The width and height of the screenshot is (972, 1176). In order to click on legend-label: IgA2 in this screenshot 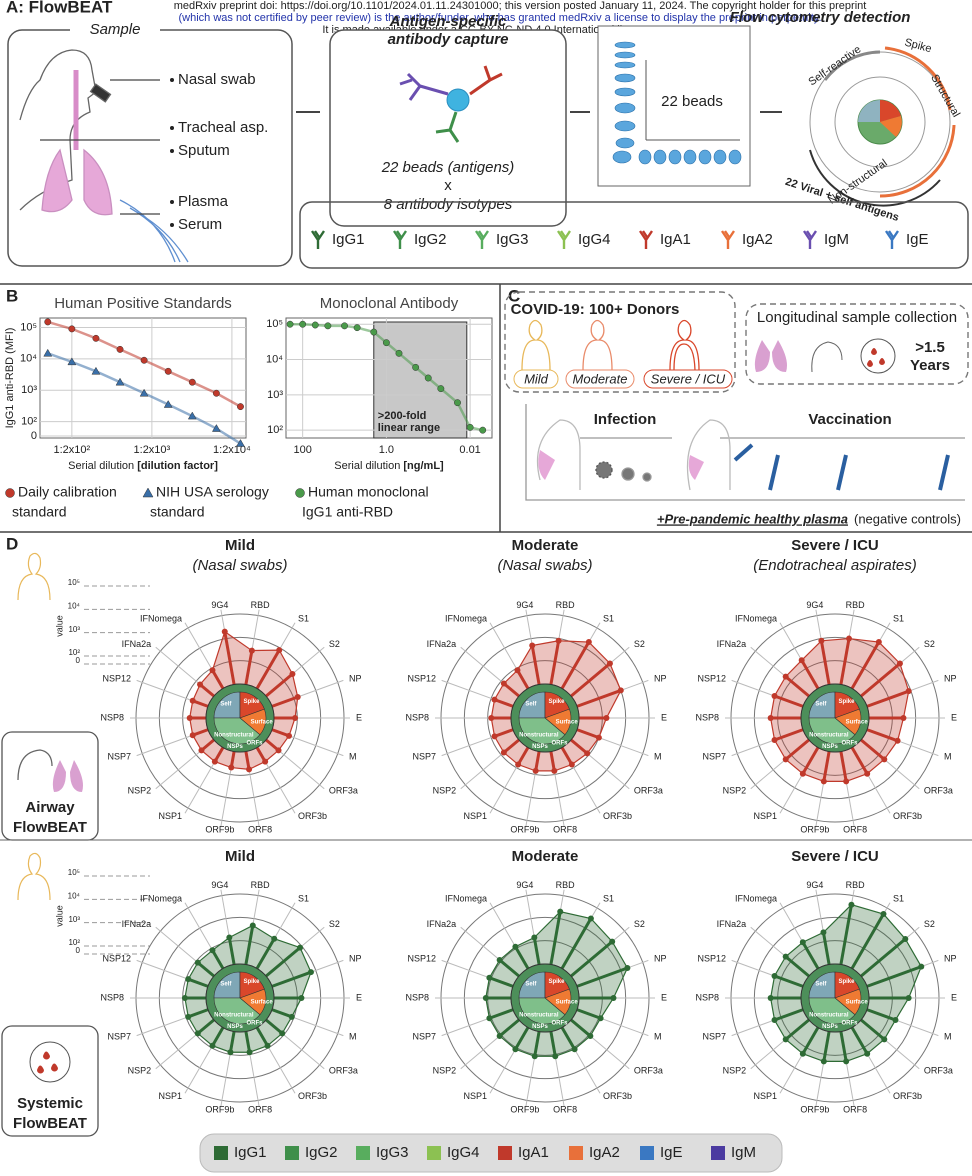, I will do `click(604, 1152)`.